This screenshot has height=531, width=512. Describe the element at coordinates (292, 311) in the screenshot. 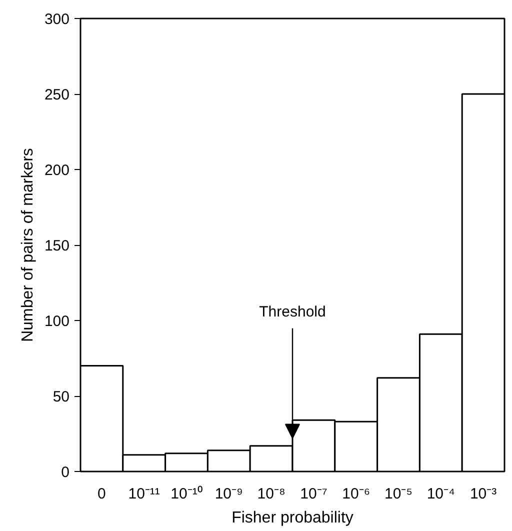

I see `annotation: Threshold` at that location.